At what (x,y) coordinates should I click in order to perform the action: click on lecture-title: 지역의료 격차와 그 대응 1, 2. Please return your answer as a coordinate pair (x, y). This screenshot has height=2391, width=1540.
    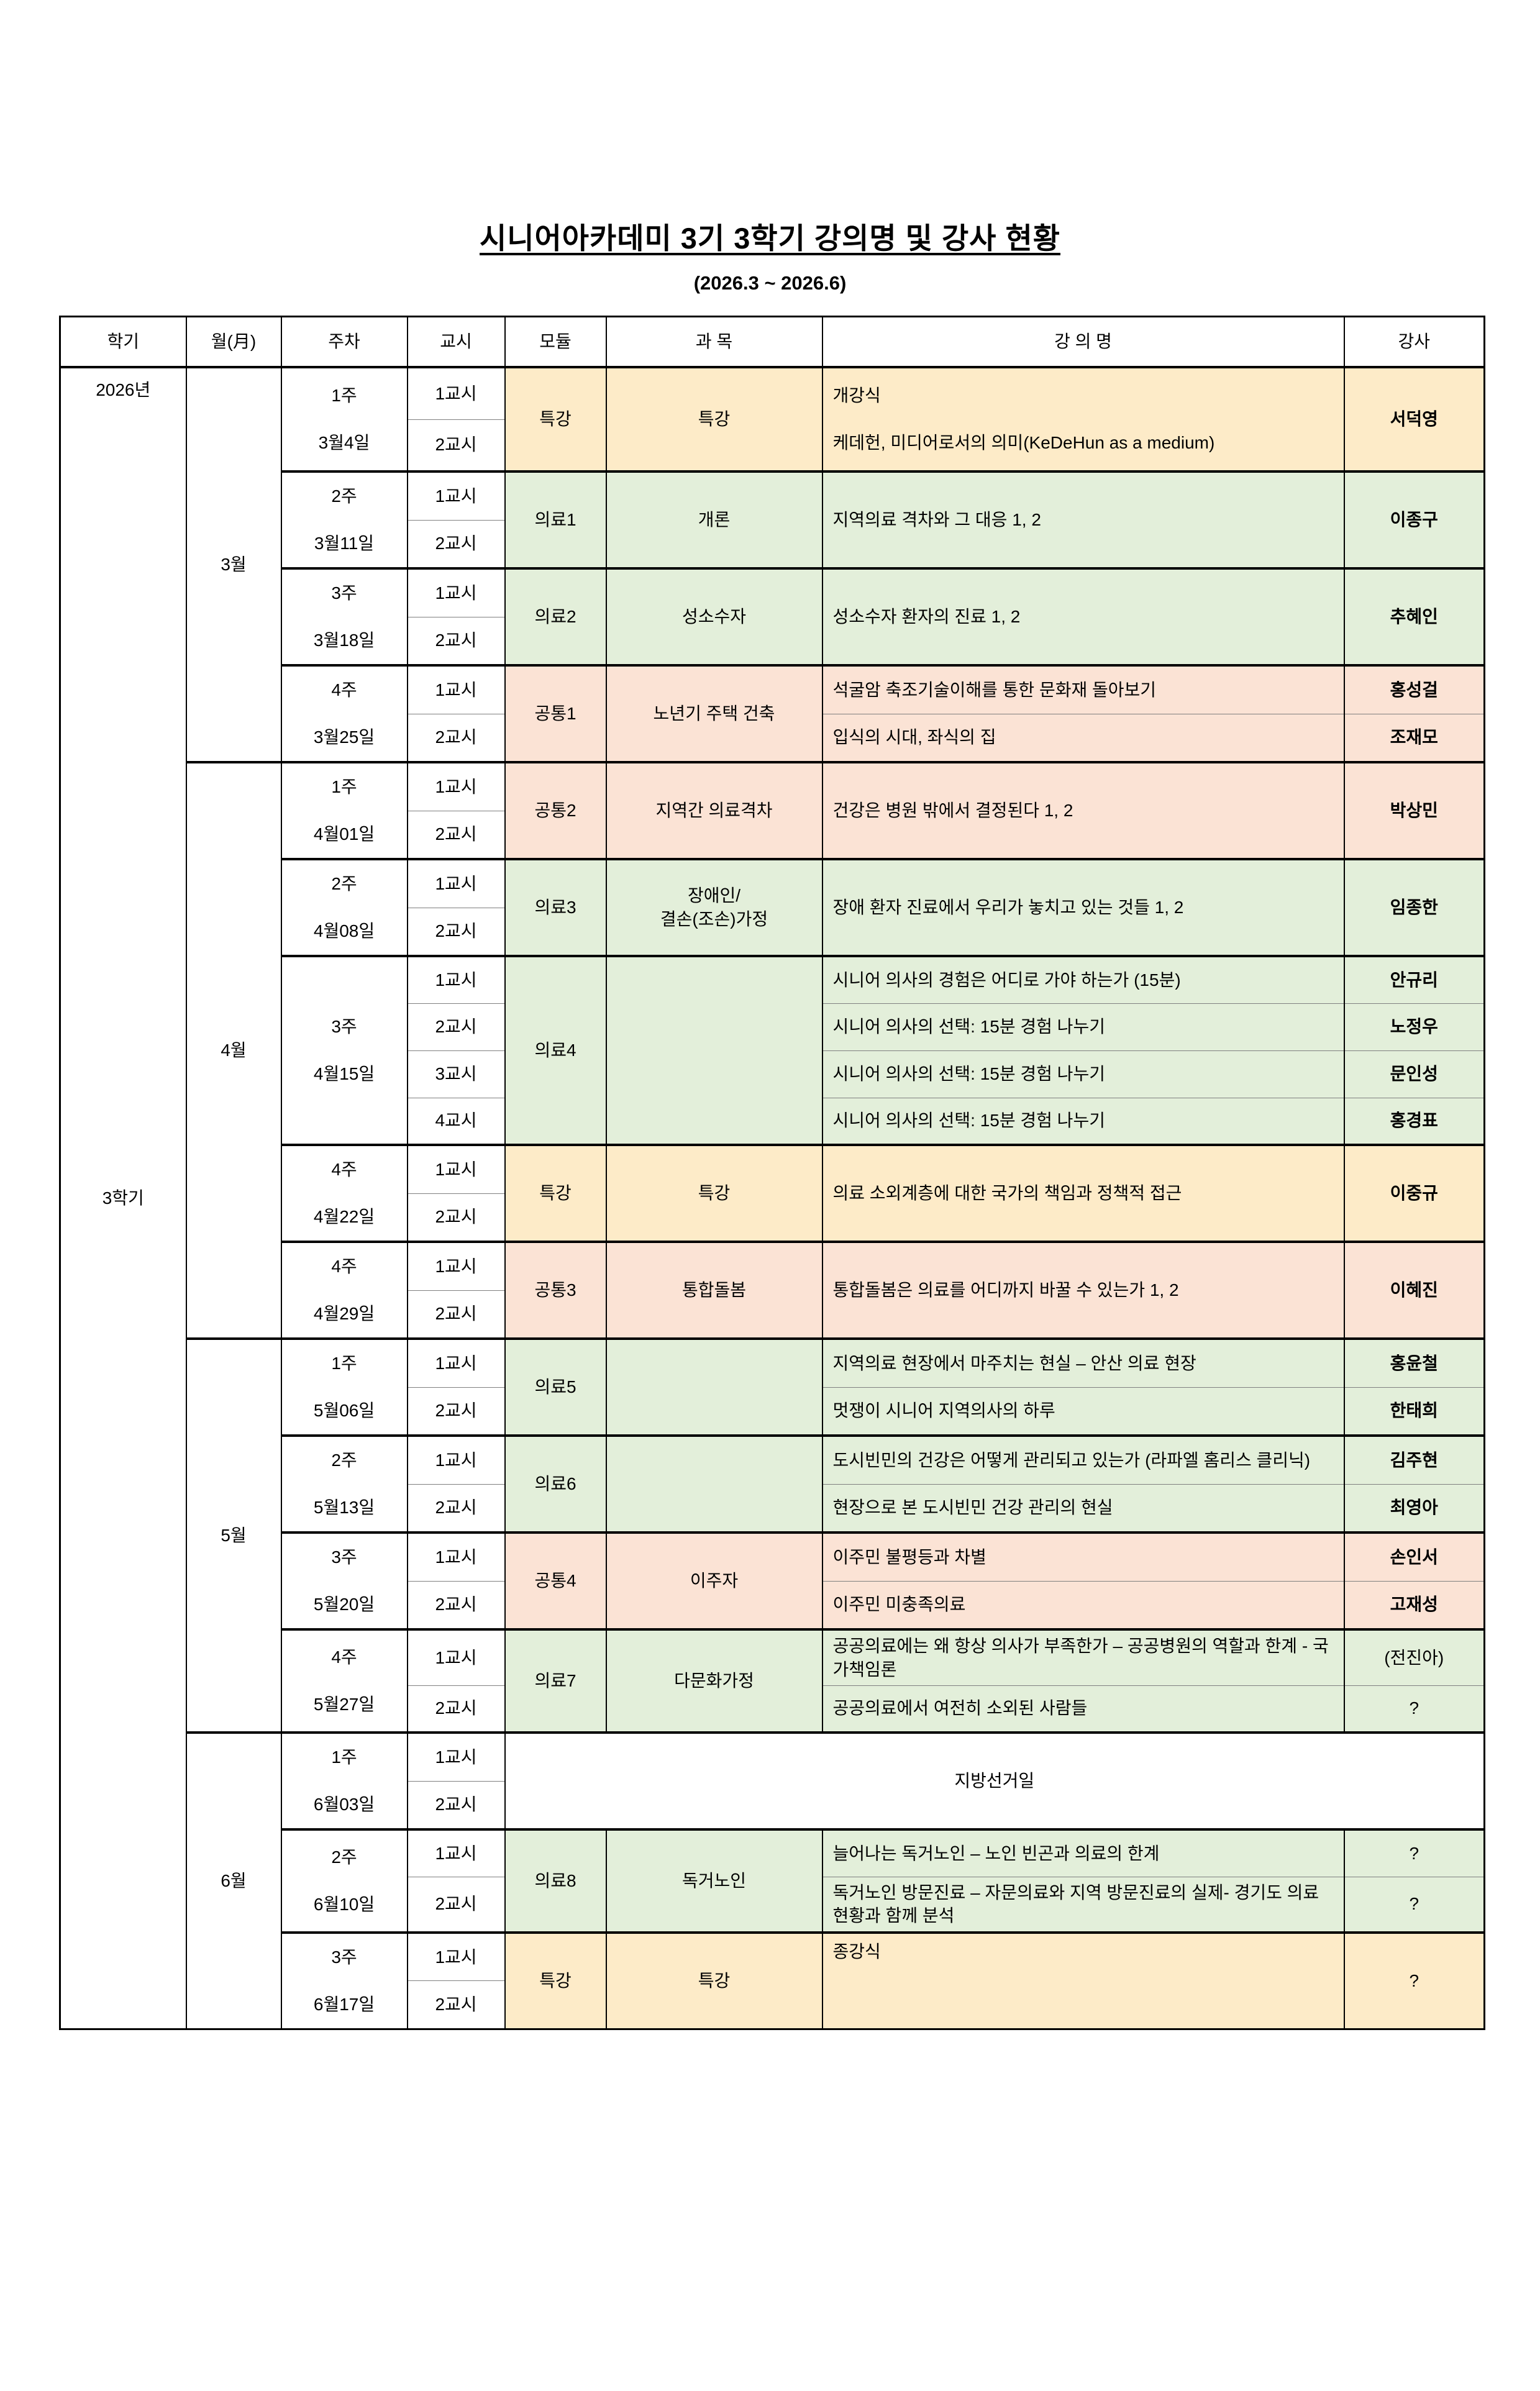
    Looking at the image, I should click on (936, 520).